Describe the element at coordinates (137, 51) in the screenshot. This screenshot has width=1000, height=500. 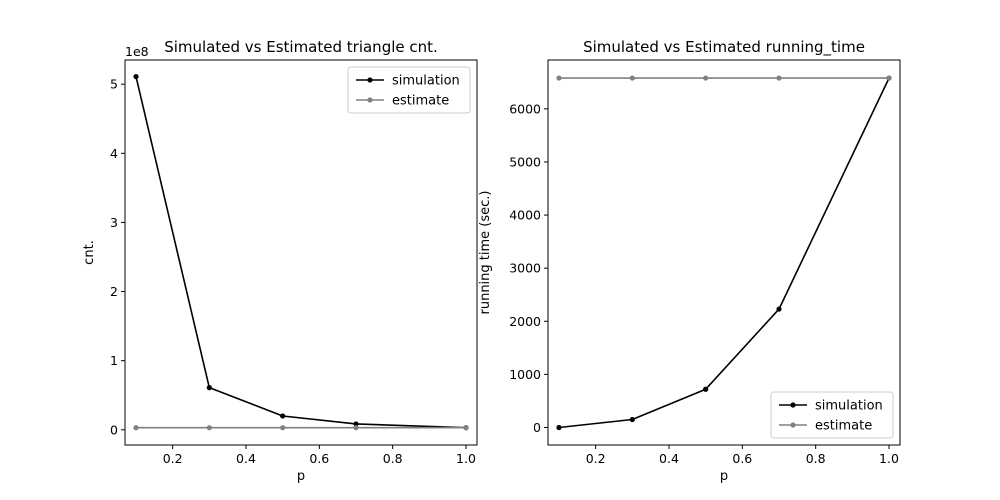
I see `y-offset-text: 1e8` at that location.